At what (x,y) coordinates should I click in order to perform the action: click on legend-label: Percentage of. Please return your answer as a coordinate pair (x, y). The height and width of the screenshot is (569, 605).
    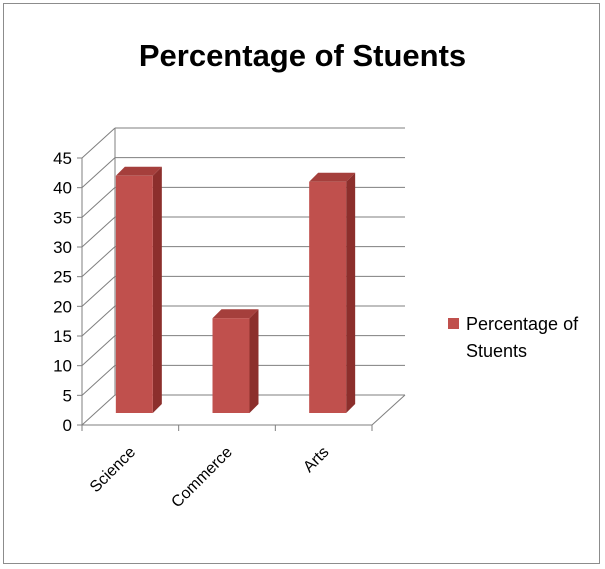
    Looking at the image, I should click on (522, 324).